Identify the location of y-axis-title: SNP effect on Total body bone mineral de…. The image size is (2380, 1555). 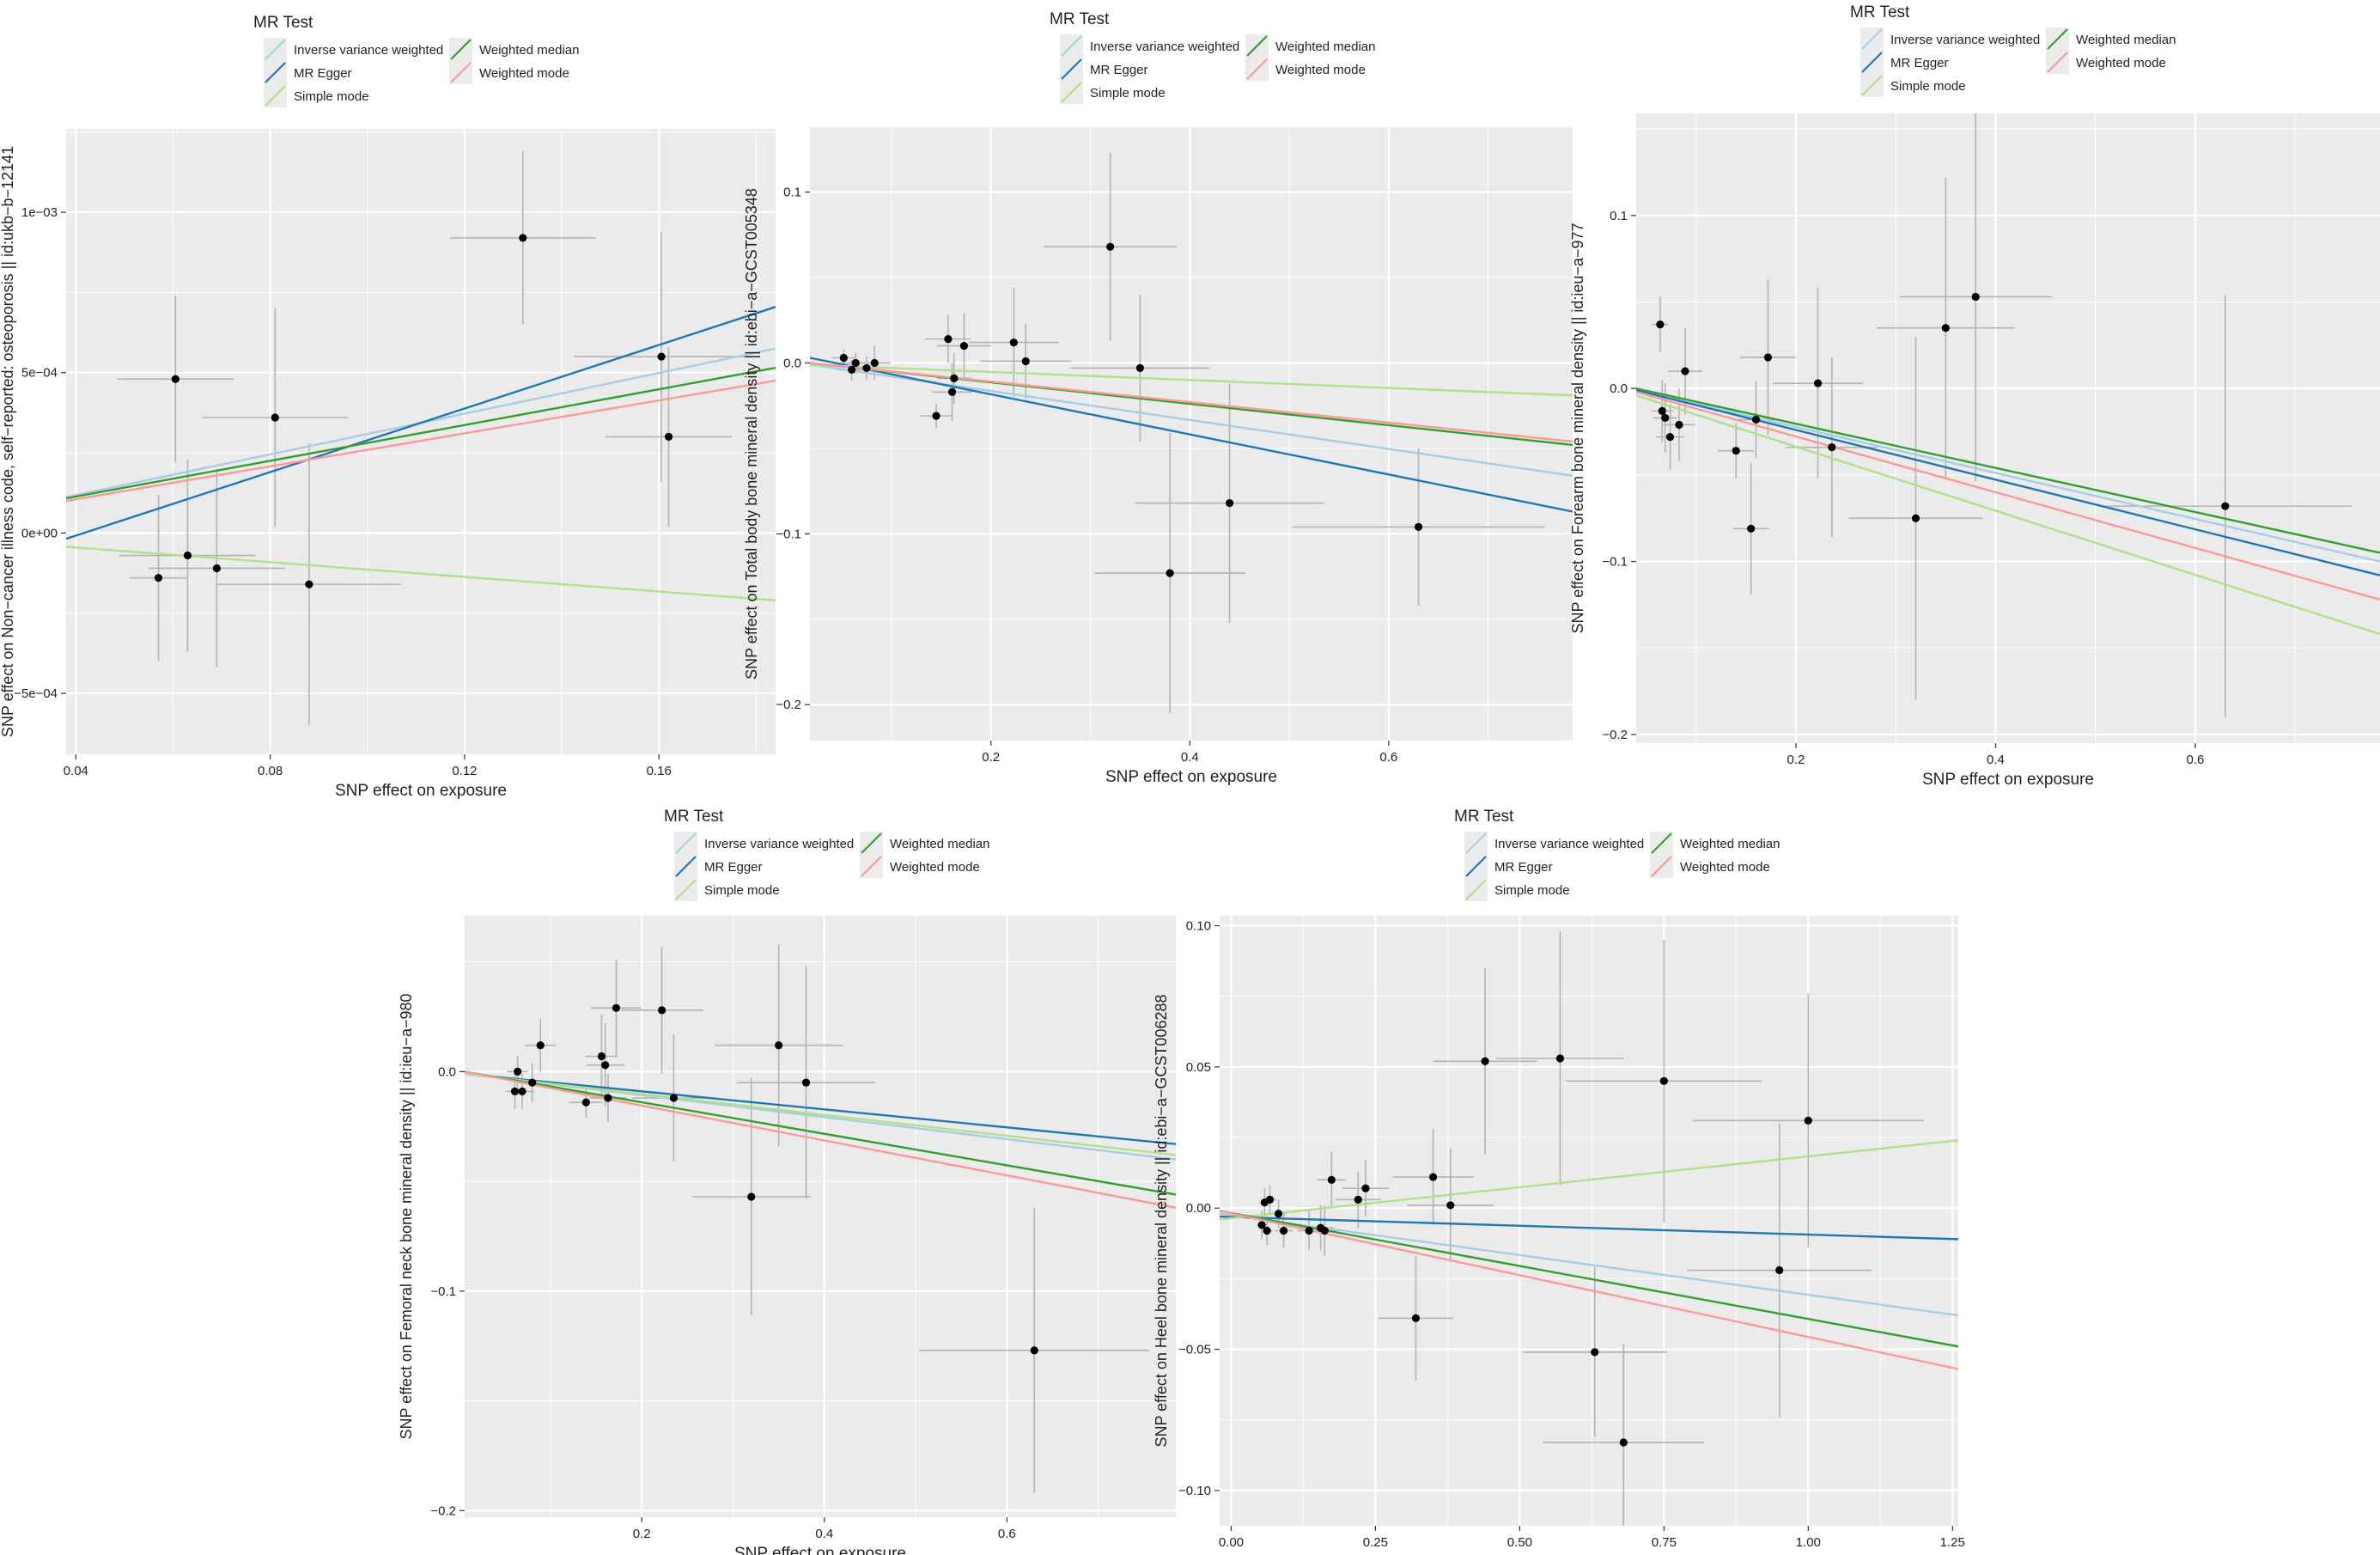
(752, 434).